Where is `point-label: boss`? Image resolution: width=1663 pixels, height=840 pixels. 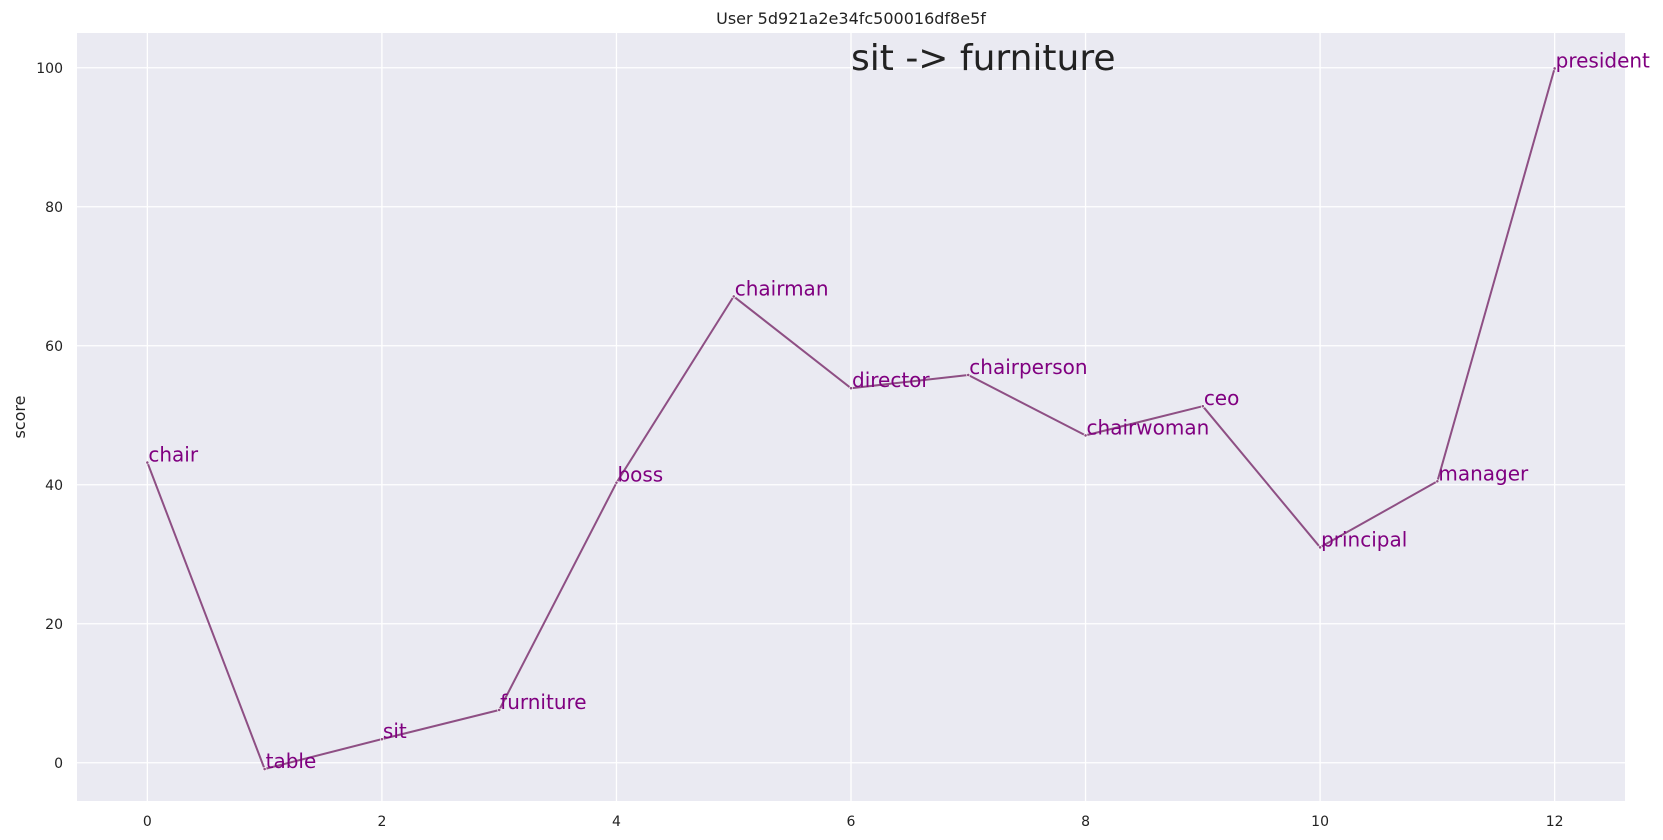 point-label: boss is located at coordinates (640, 475).